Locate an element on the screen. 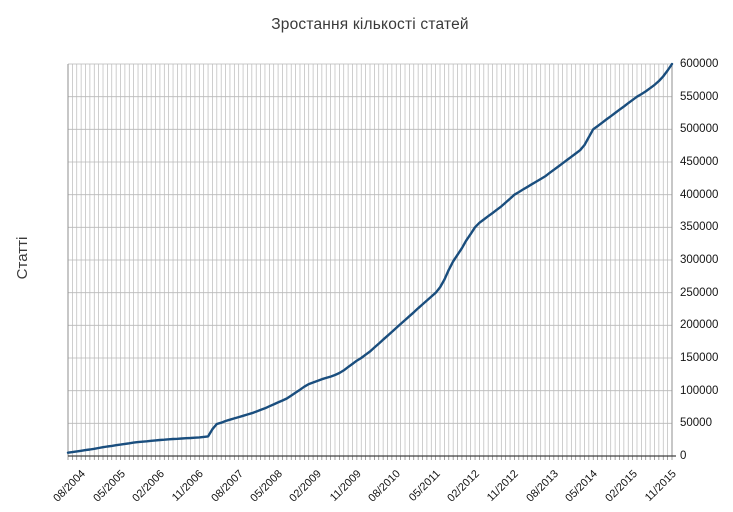 This screenshot has width=733, height=512. y-tick-label: 550000 is located at coordinates (699, 96).